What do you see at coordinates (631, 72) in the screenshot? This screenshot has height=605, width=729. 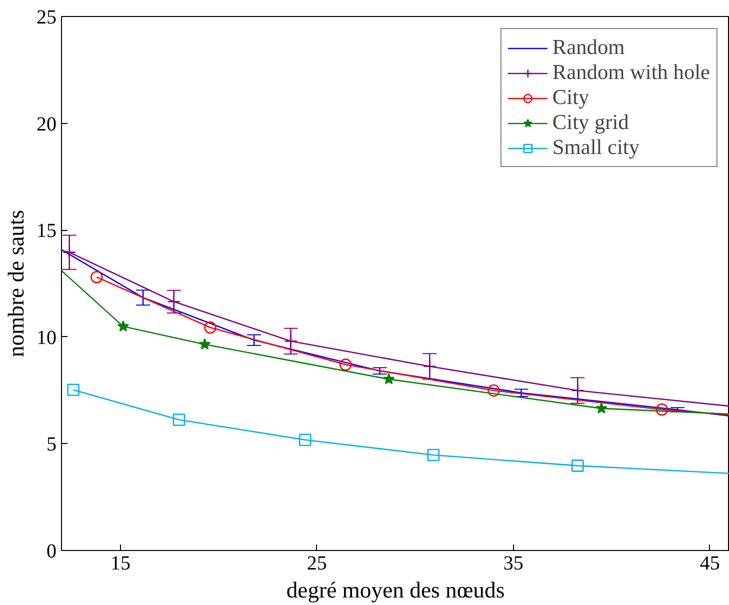 I see `legend-label: Random with hole` at bounding box center [631, 72].